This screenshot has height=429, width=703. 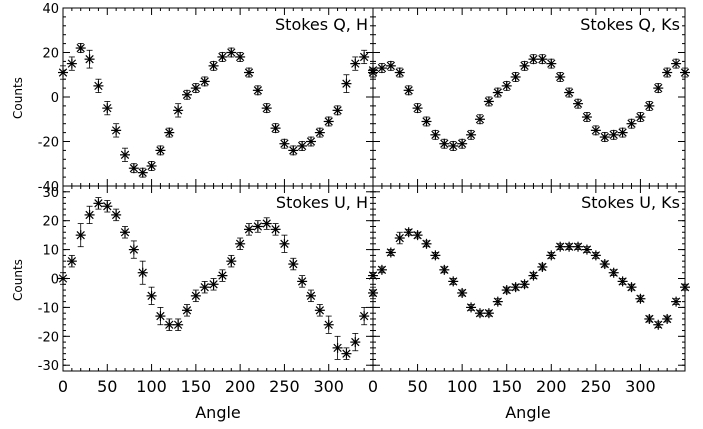 I want to click on panel-bottom-right-xtick-label: 50, so click(x=417, y=386).